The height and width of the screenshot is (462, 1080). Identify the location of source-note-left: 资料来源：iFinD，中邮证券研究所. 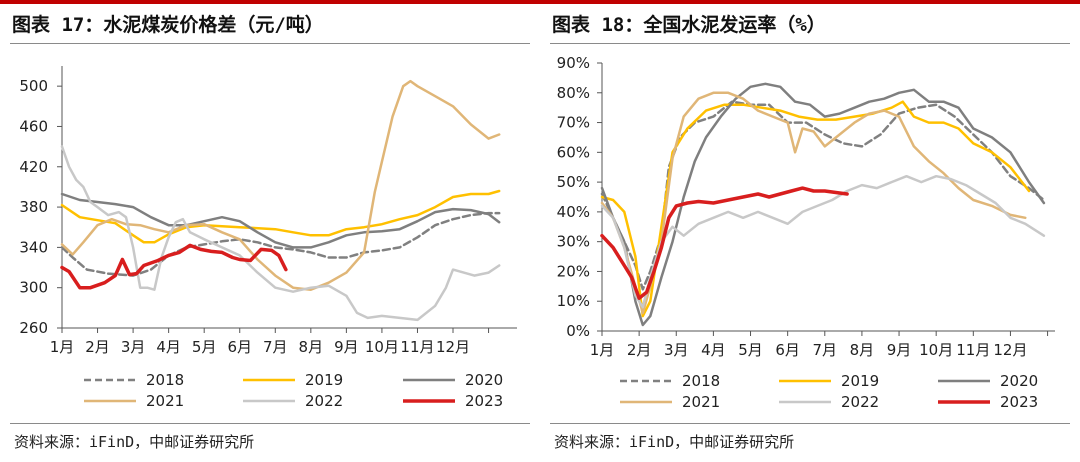
(134, 442).